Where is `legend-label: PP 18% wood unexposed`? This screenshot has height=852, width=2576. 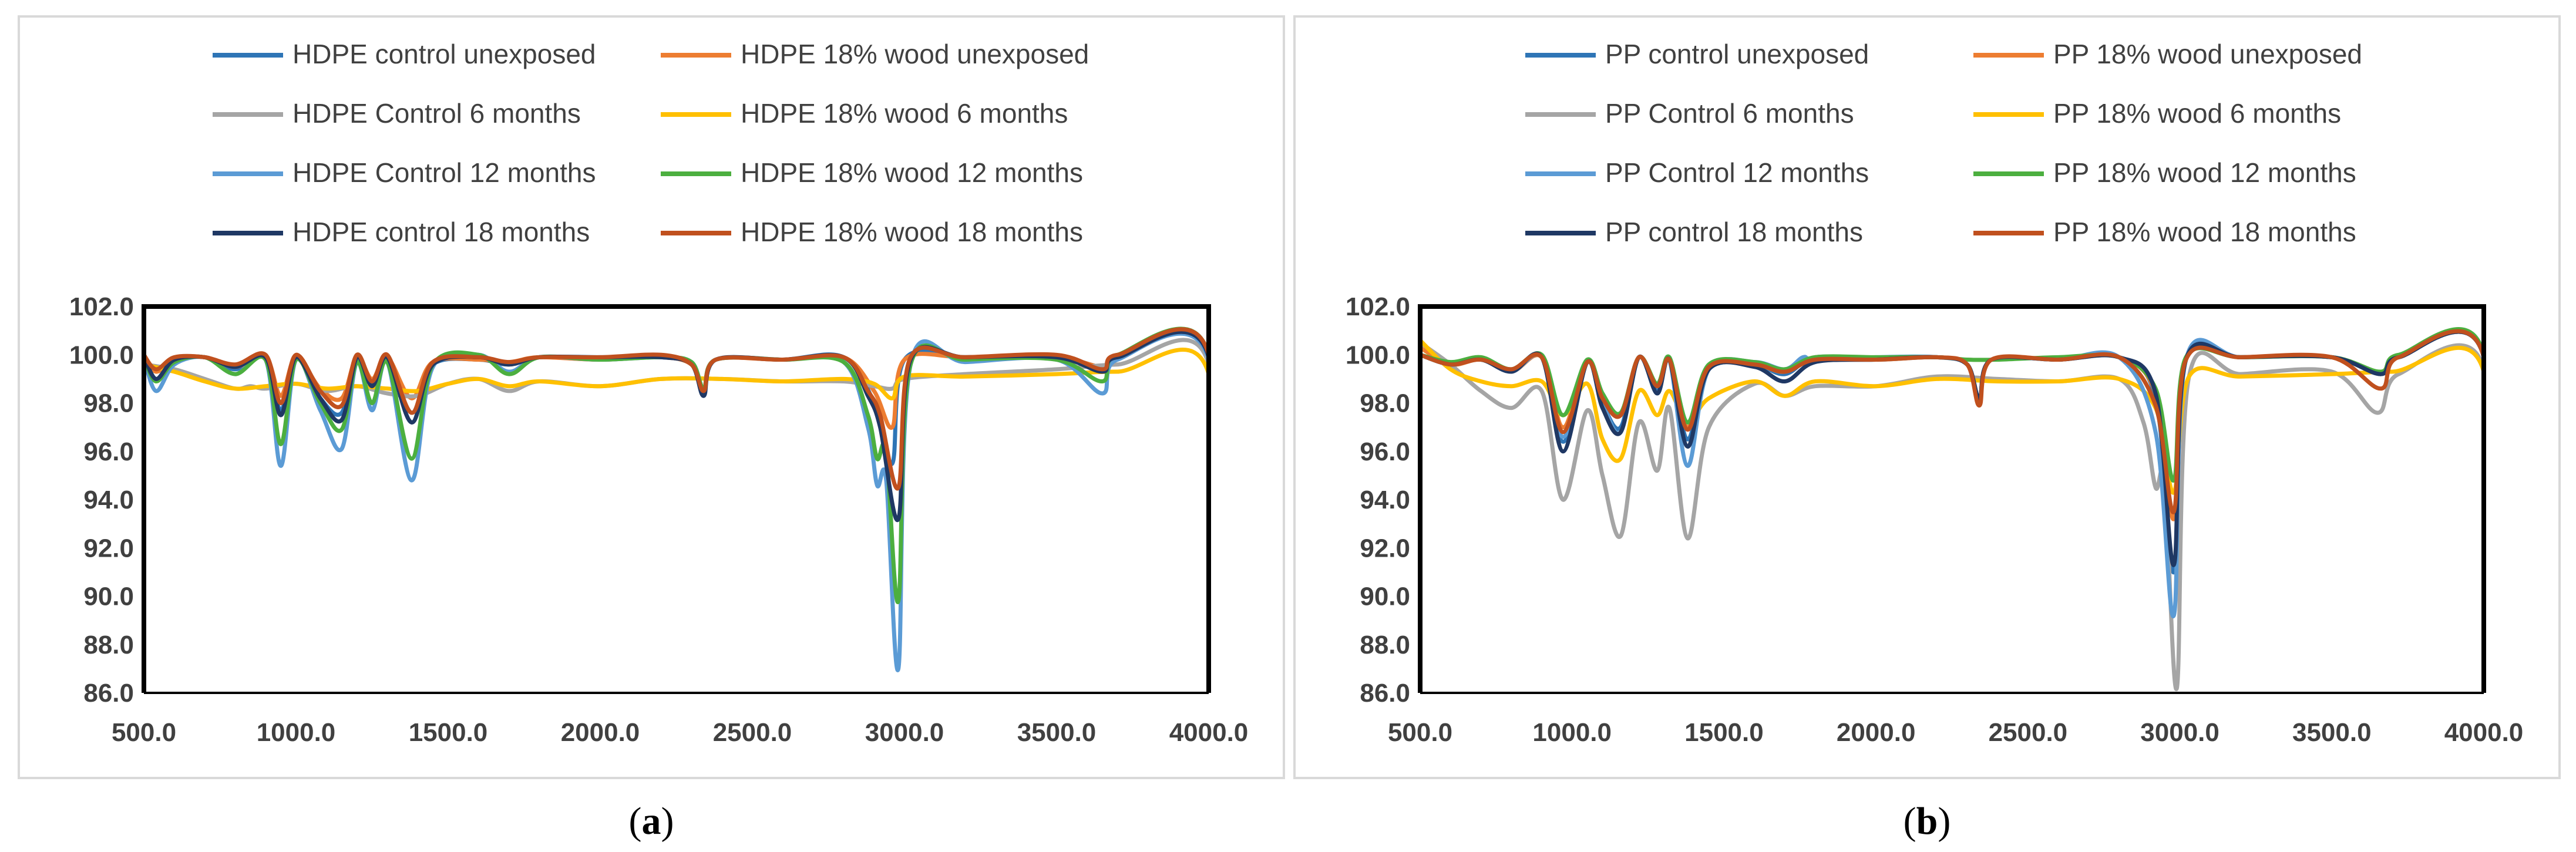
legend-label: PP 18% wood unexposed is located at coordinates (2207, 54).